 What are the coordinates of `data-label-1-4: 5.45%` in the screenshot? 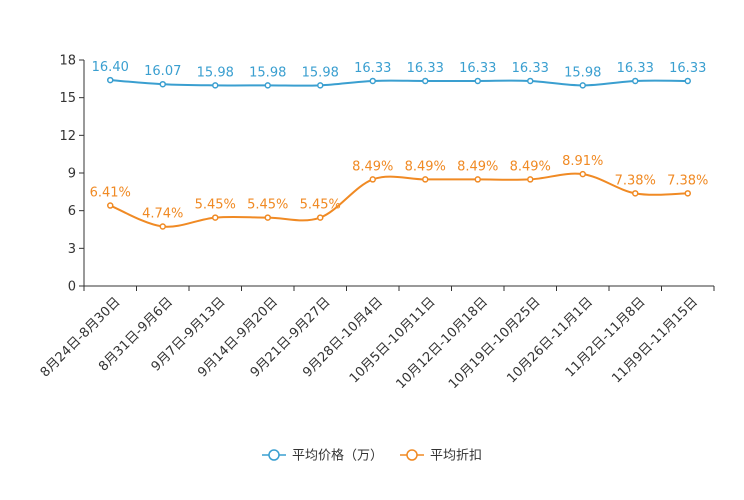 It's located at (320, 205).